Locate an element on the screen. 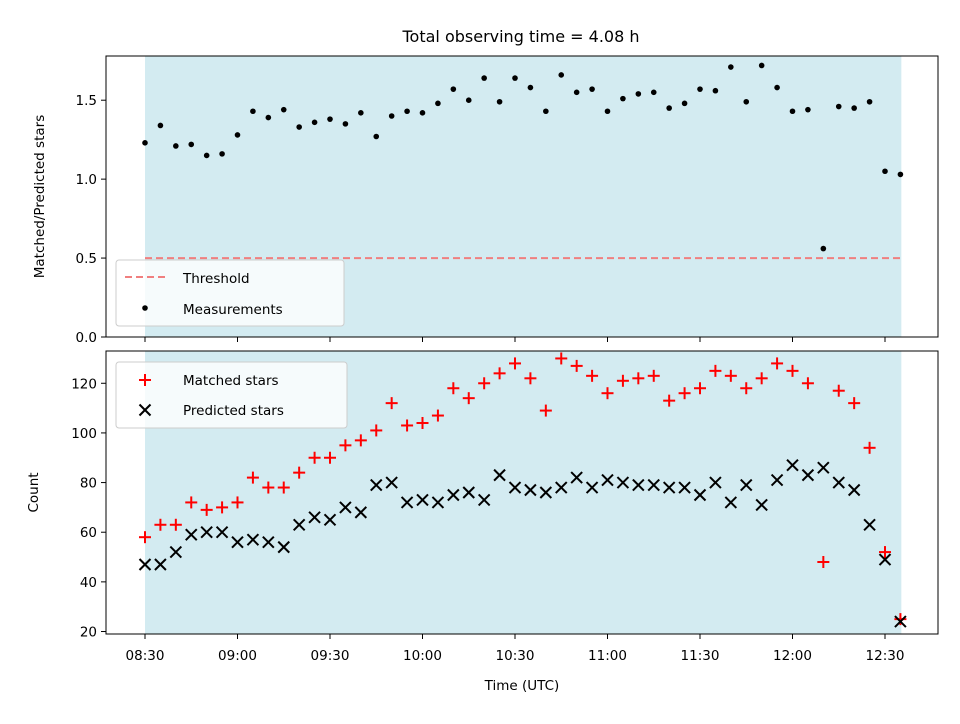 The width and height of the screenshot is (960, 724). legend-measurements-marker is located at coordinates (145, 308).